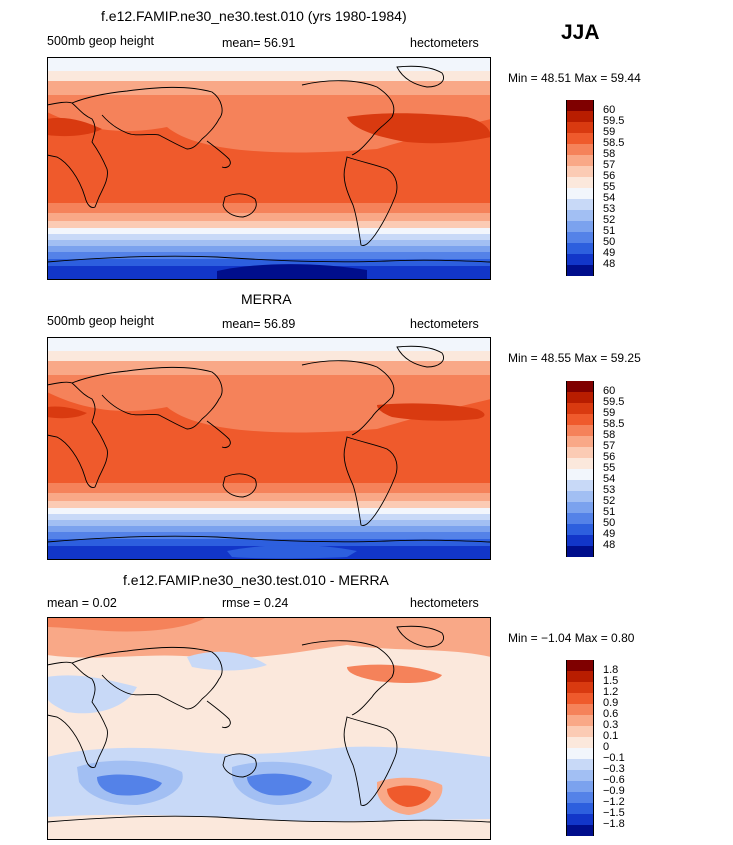 The image size is (733, 845). I want to click on colorbar-tick-label: −1.5, so click(614, 813).